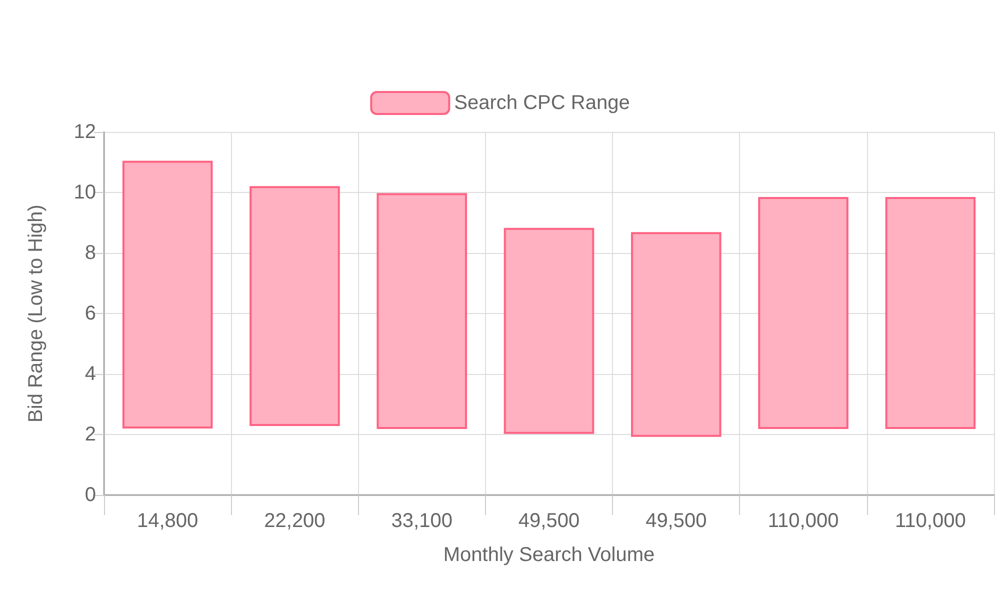 This screenshot has height=600, width=1000. Describe the element at coordinates (542, 103) in the screenshot. I see `legend-label: Search CPC Range` at that location.